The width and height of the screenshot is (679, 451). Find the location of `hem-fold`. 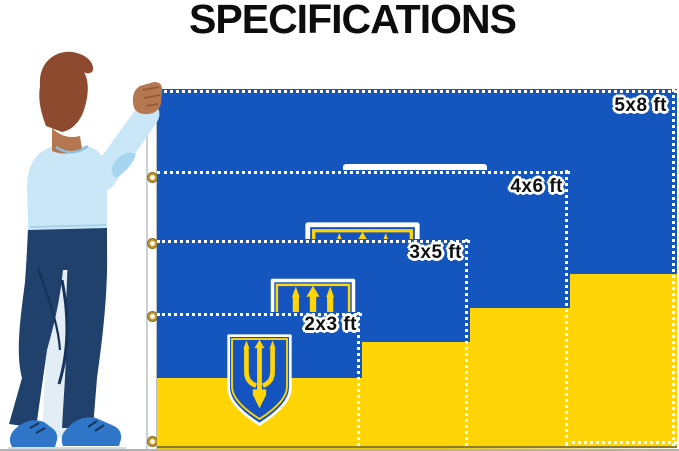

hem-fold is located at coordinates (417, 448).